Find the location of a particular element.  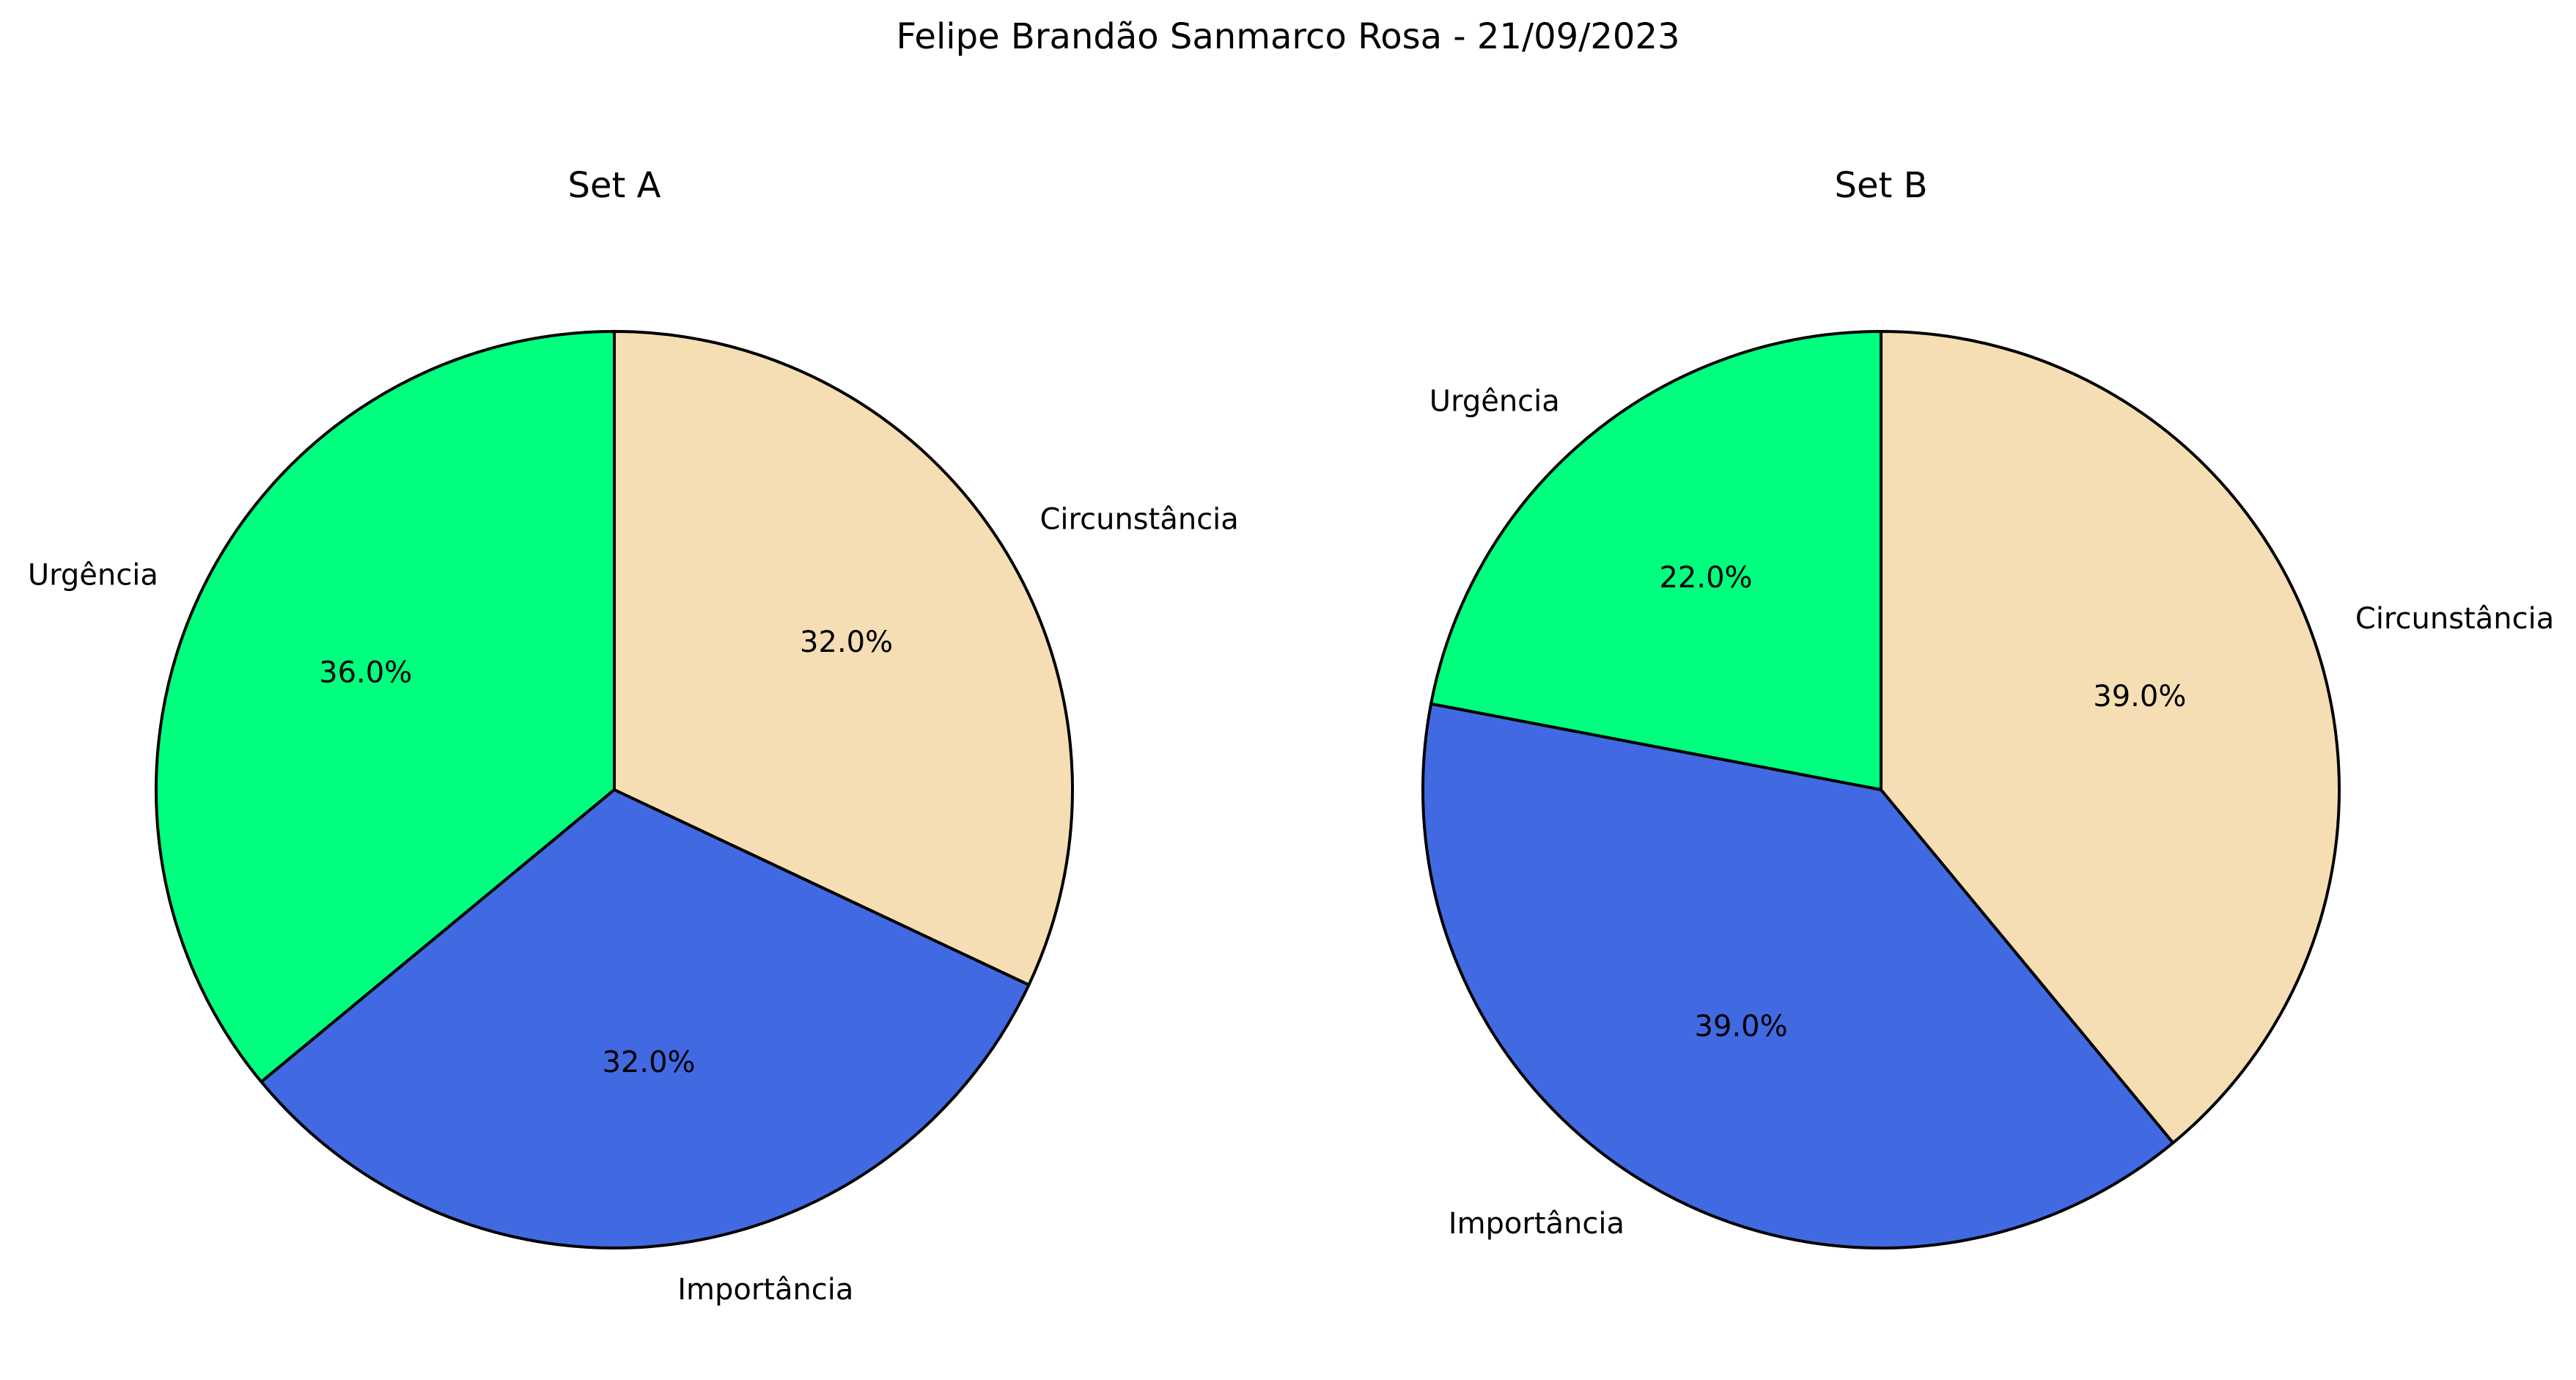

chart-title-set-b: Set B is located at coordinates (1880, 185).